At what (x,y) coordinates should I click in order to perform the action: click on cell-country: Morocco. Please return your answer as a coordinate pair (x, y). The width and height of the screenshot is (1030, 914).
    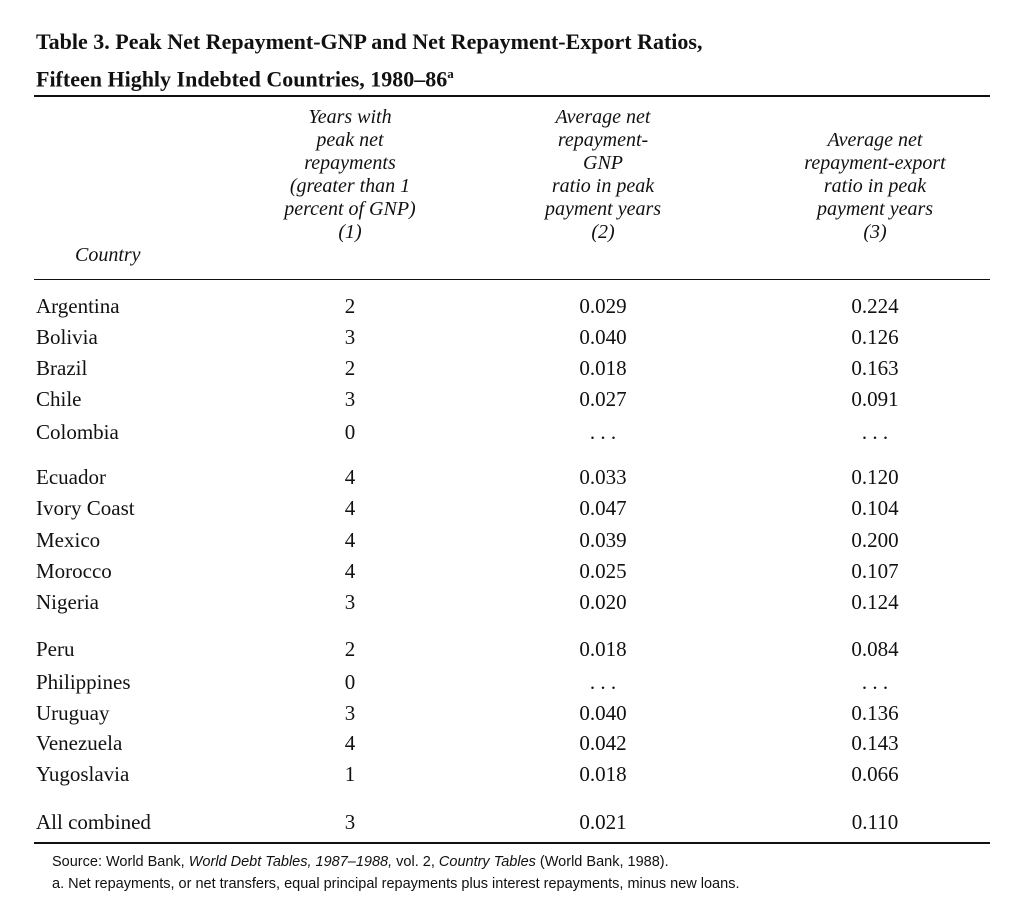
    Looking at the image, I should click on (74, 571).